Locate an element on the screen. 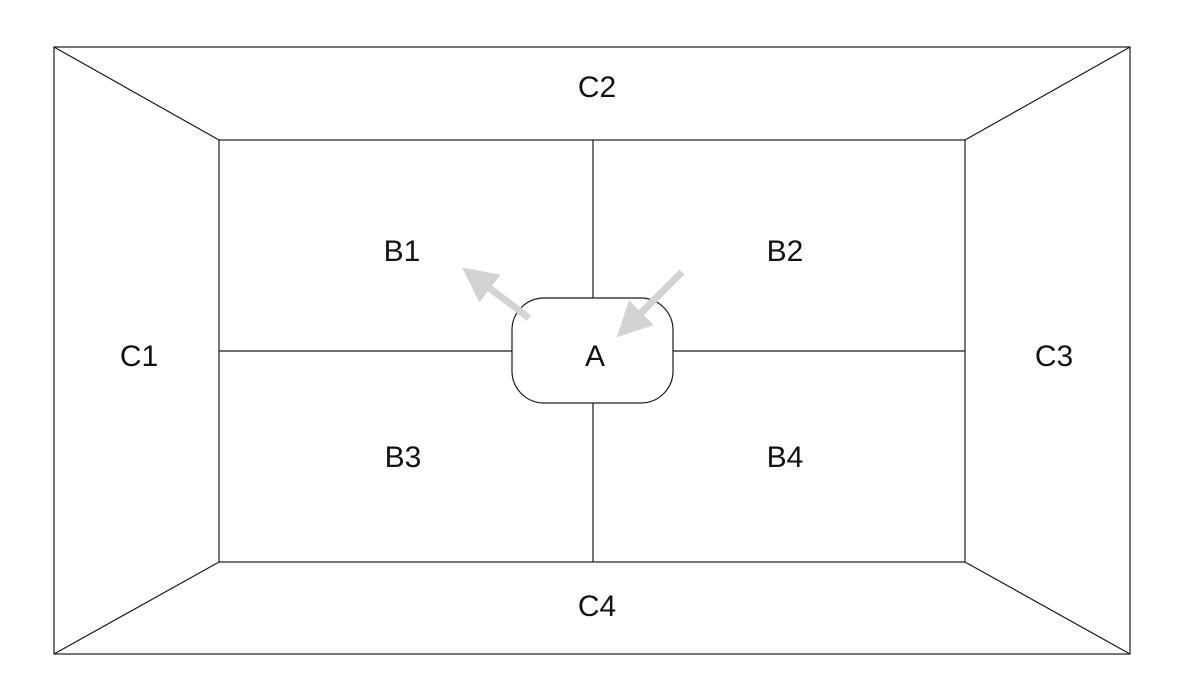  label-b3: B3 is located at coordinates (403, 457).